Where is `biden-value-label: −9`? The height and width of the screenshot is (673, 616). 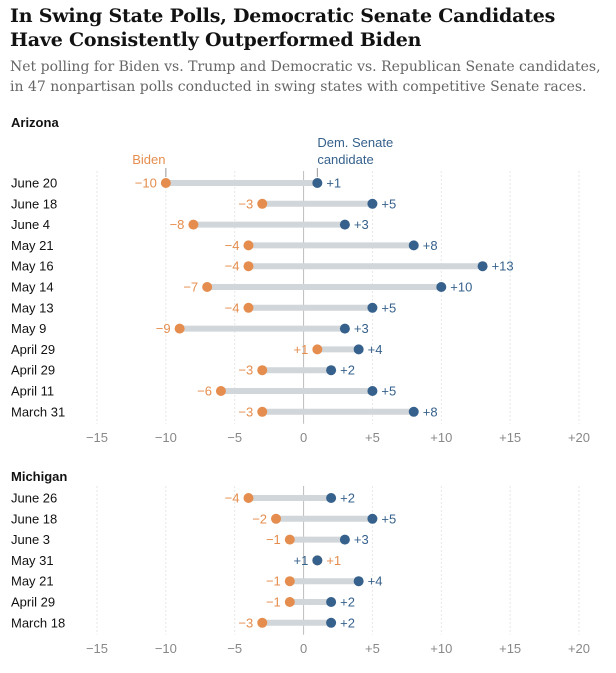 biden-value-label: −9 is located at coordinates (163, 328).